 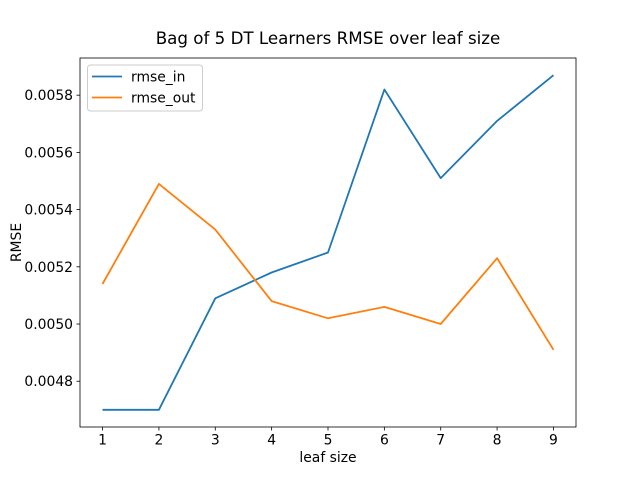 I want to click on y-tick-label: 0.0050, so click(x=48, y=325).